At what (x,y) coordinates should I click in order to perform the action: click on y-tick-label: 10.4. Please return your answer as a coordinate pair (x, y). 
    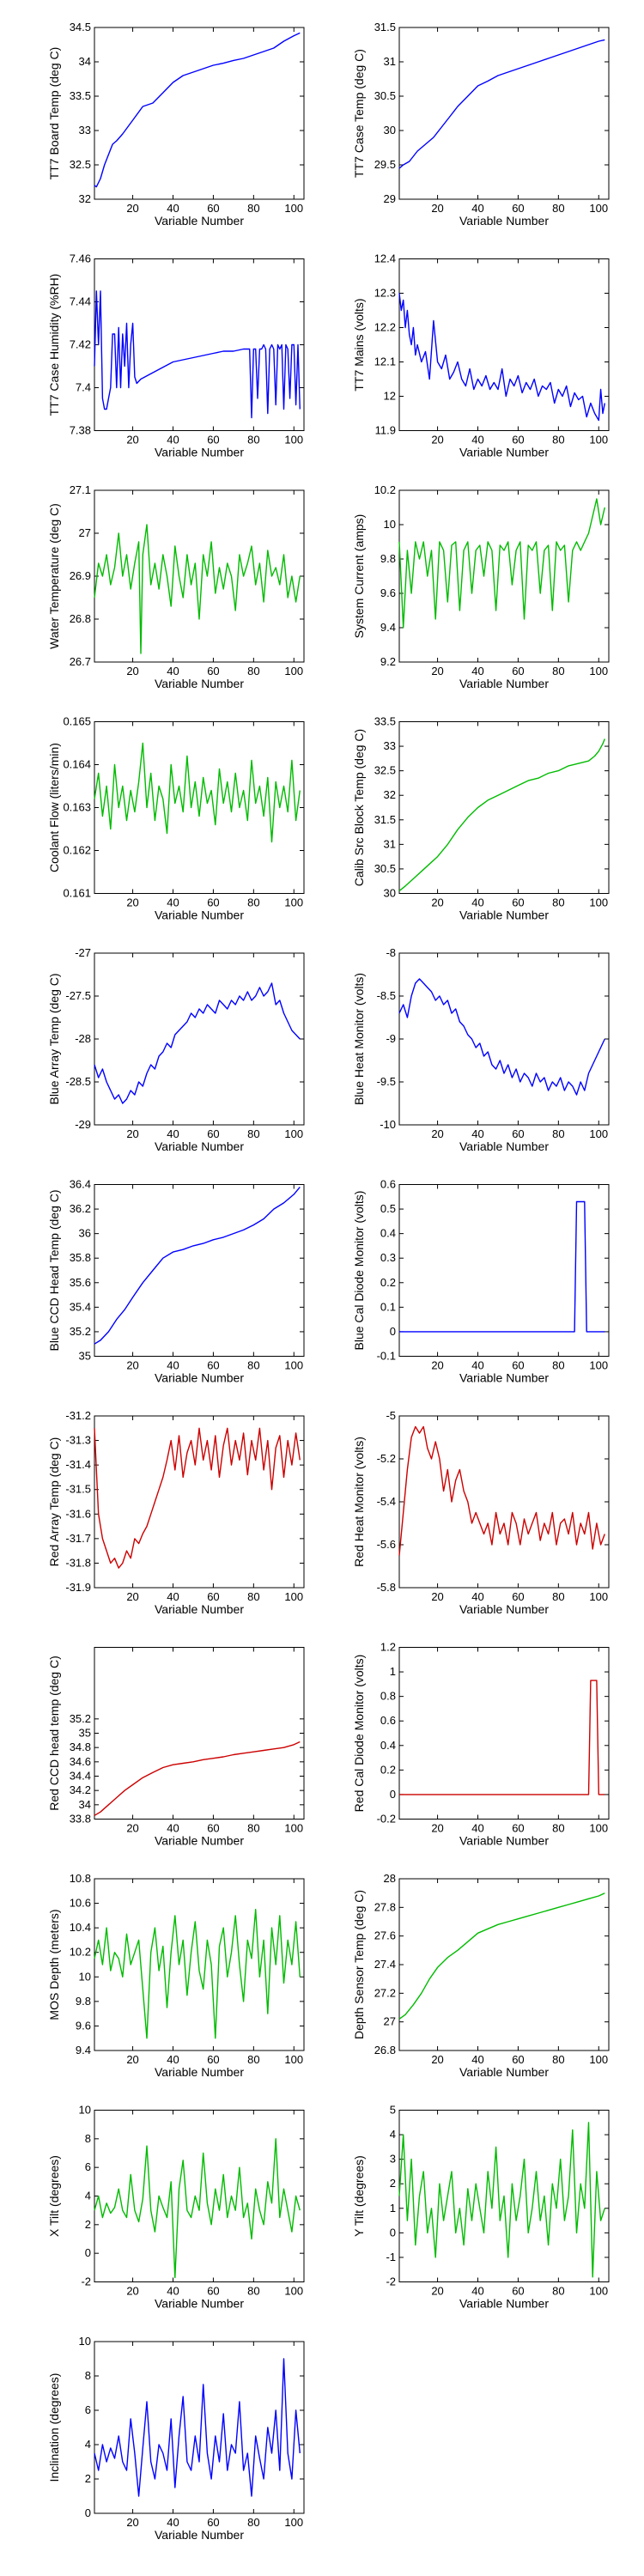
    Looking at the image, I should click on (80, 1928).